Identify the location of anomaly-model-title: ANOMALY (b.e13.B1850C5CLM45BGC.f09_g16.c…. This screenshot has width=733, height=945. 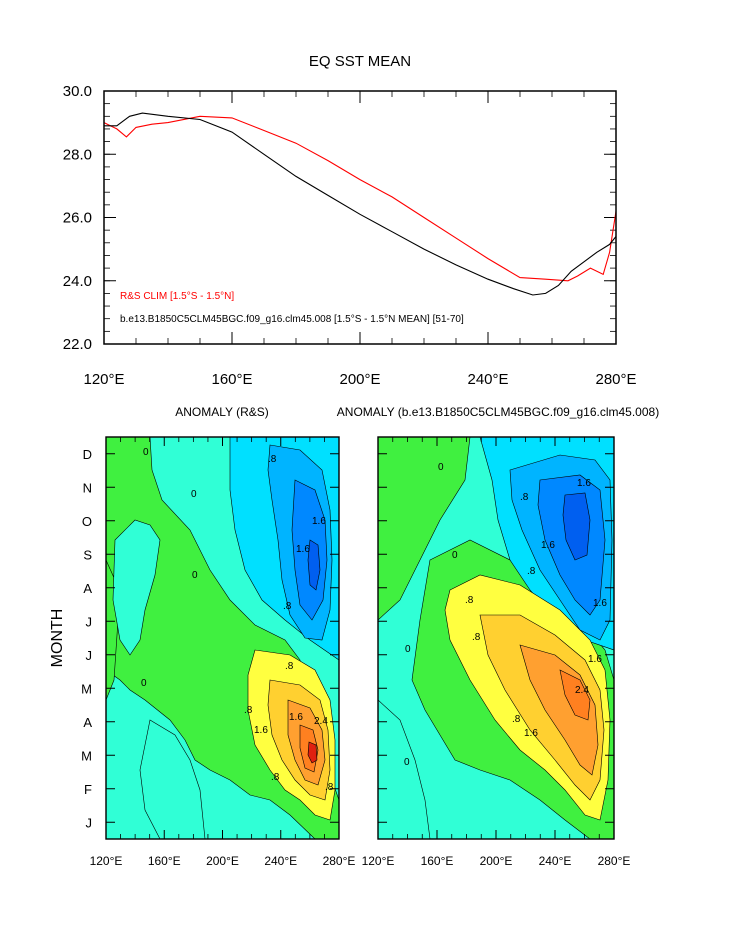
(498, 412).